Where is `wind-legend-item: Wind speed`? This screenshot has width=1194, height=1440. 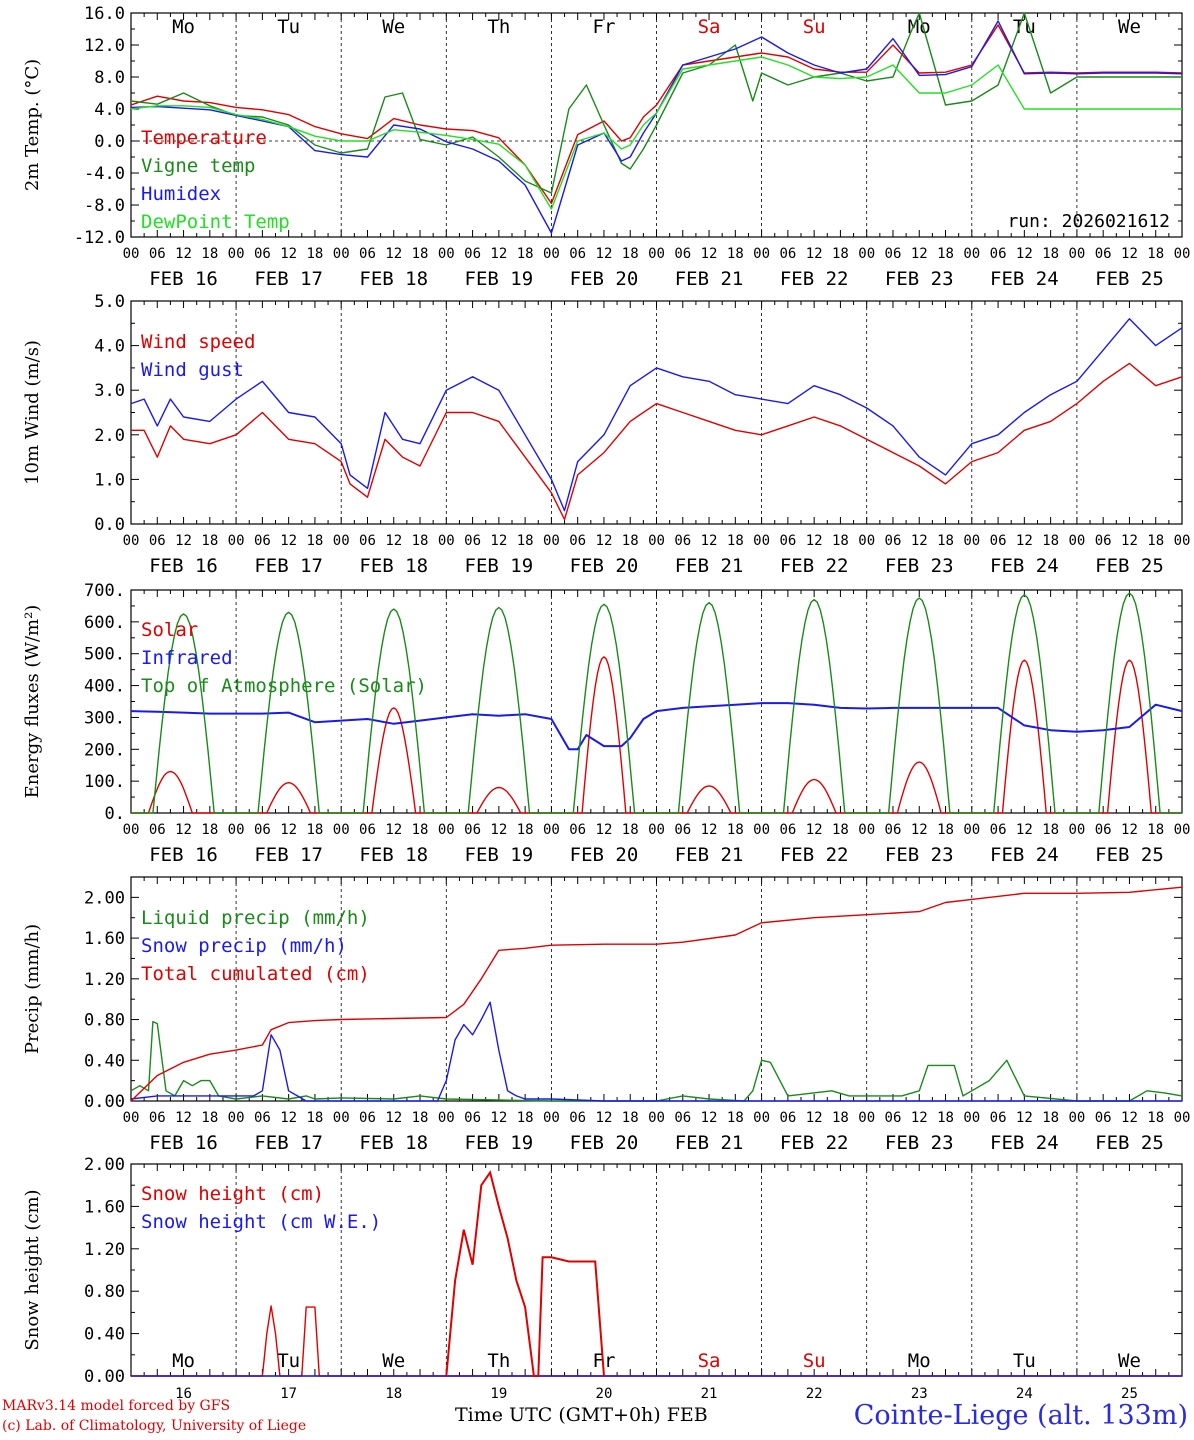
wind-legend-item: Wind speed is located at coordinates (198, 342).